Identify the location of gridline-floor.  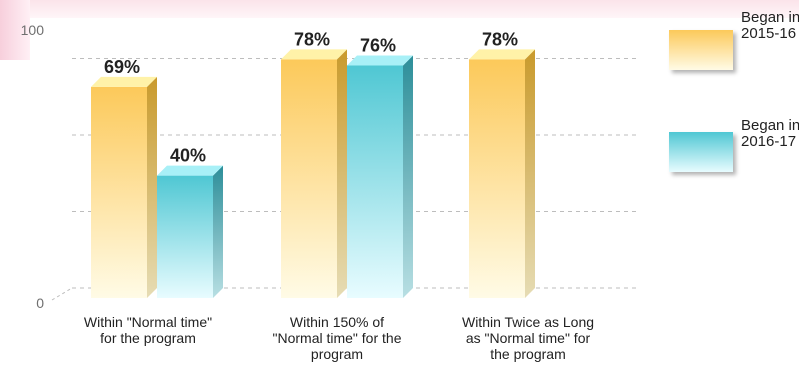
(62, 294).